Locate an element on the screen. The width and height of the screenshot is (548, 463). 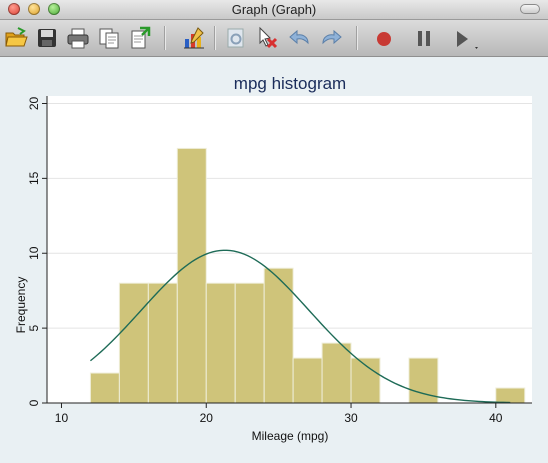
toolbar is located at coordinates (274, 38).